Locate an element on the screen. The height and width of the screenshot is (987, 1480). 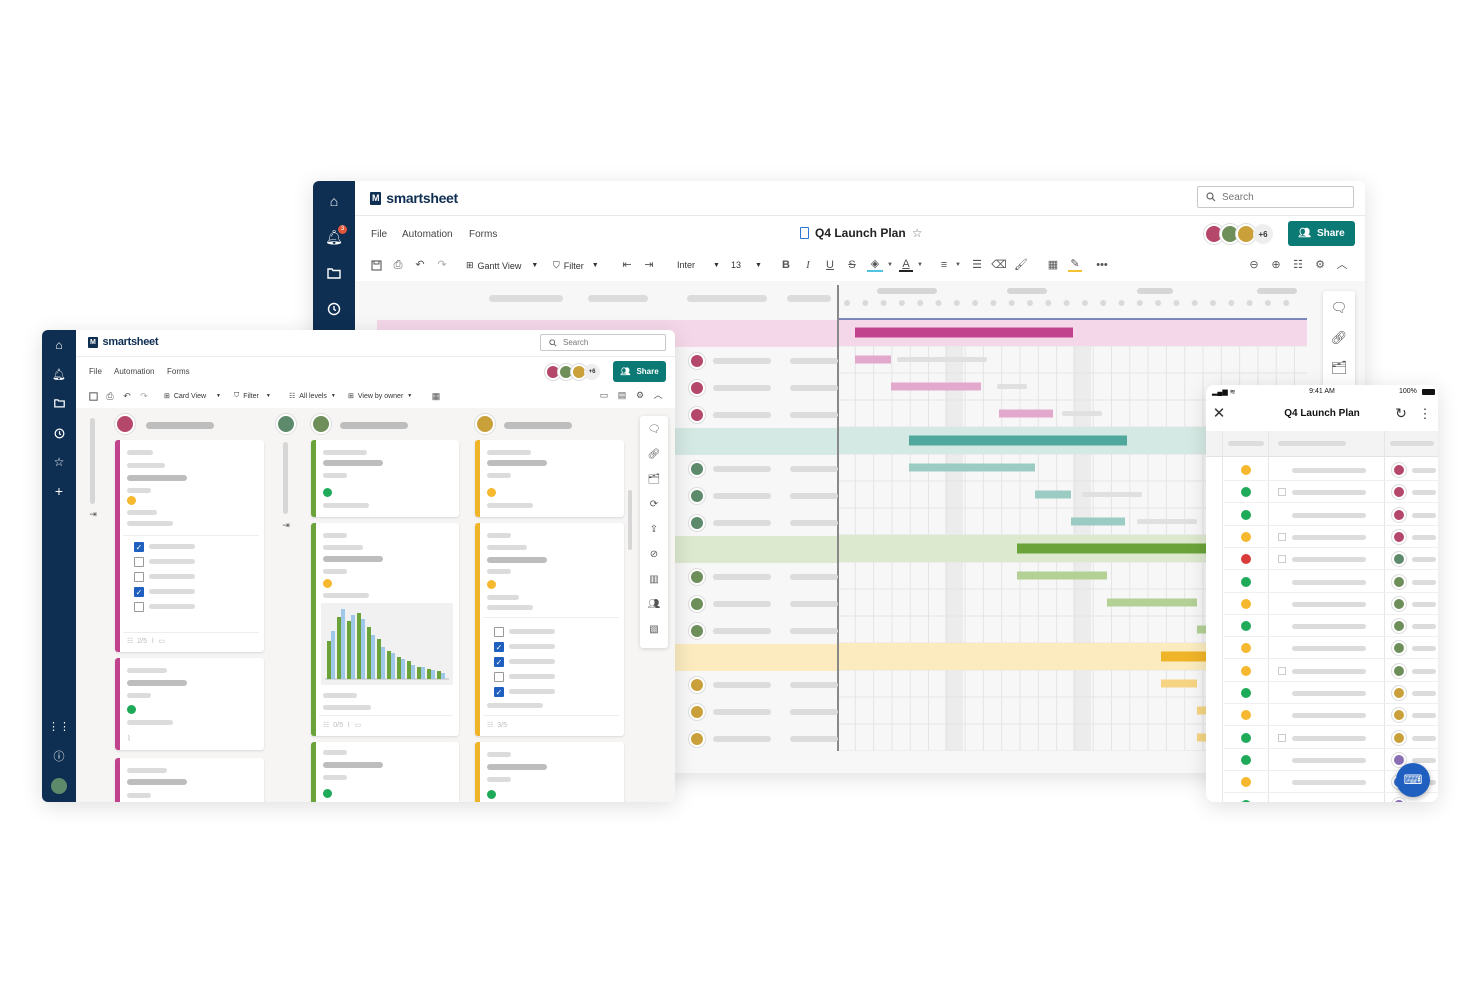
text-color-icon: A is located at coordinates (906, 265).